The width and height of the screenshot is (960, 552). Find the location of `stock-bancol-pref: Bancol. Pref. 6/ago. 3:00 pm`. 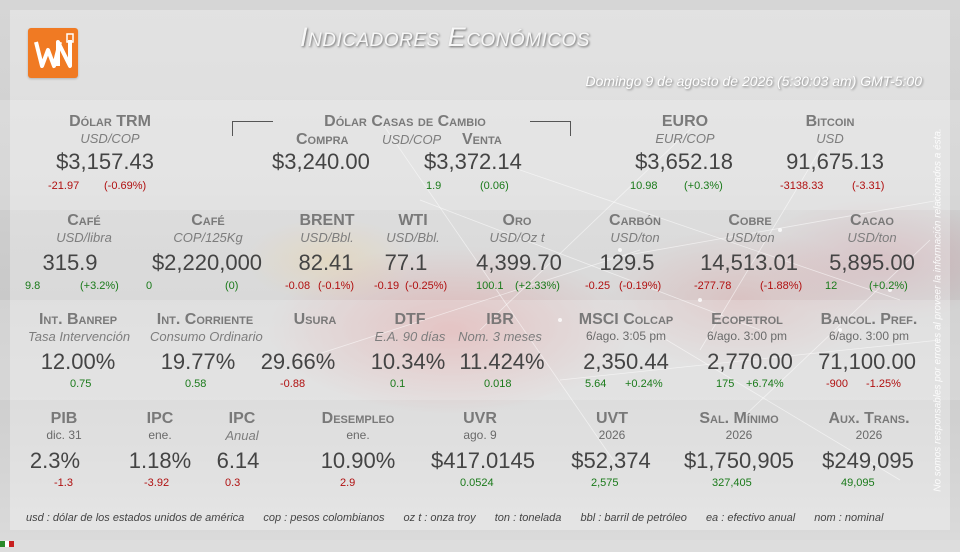

stock-bancol-pref: Bancol. Pref. 6/ago. 3:00 pm is located at coordinates (869, 327).